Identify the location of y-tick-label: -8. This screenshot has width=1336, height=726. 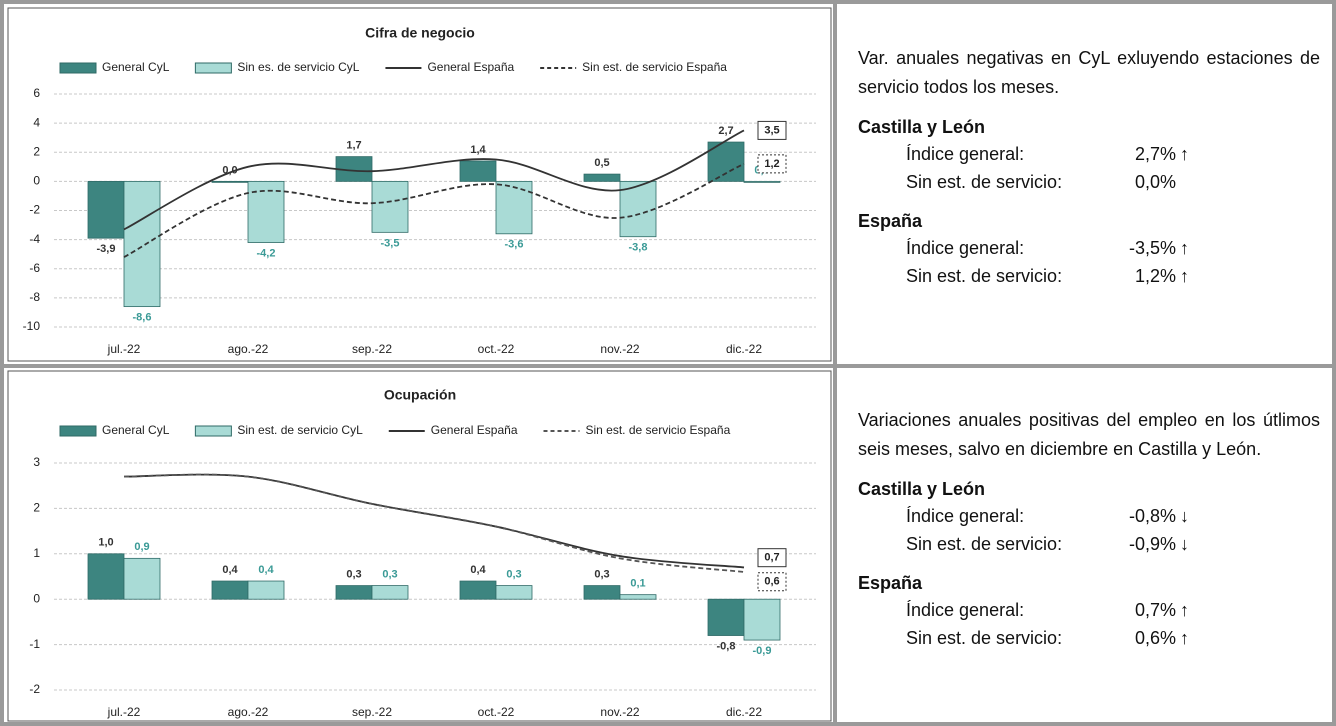
(34, 297).